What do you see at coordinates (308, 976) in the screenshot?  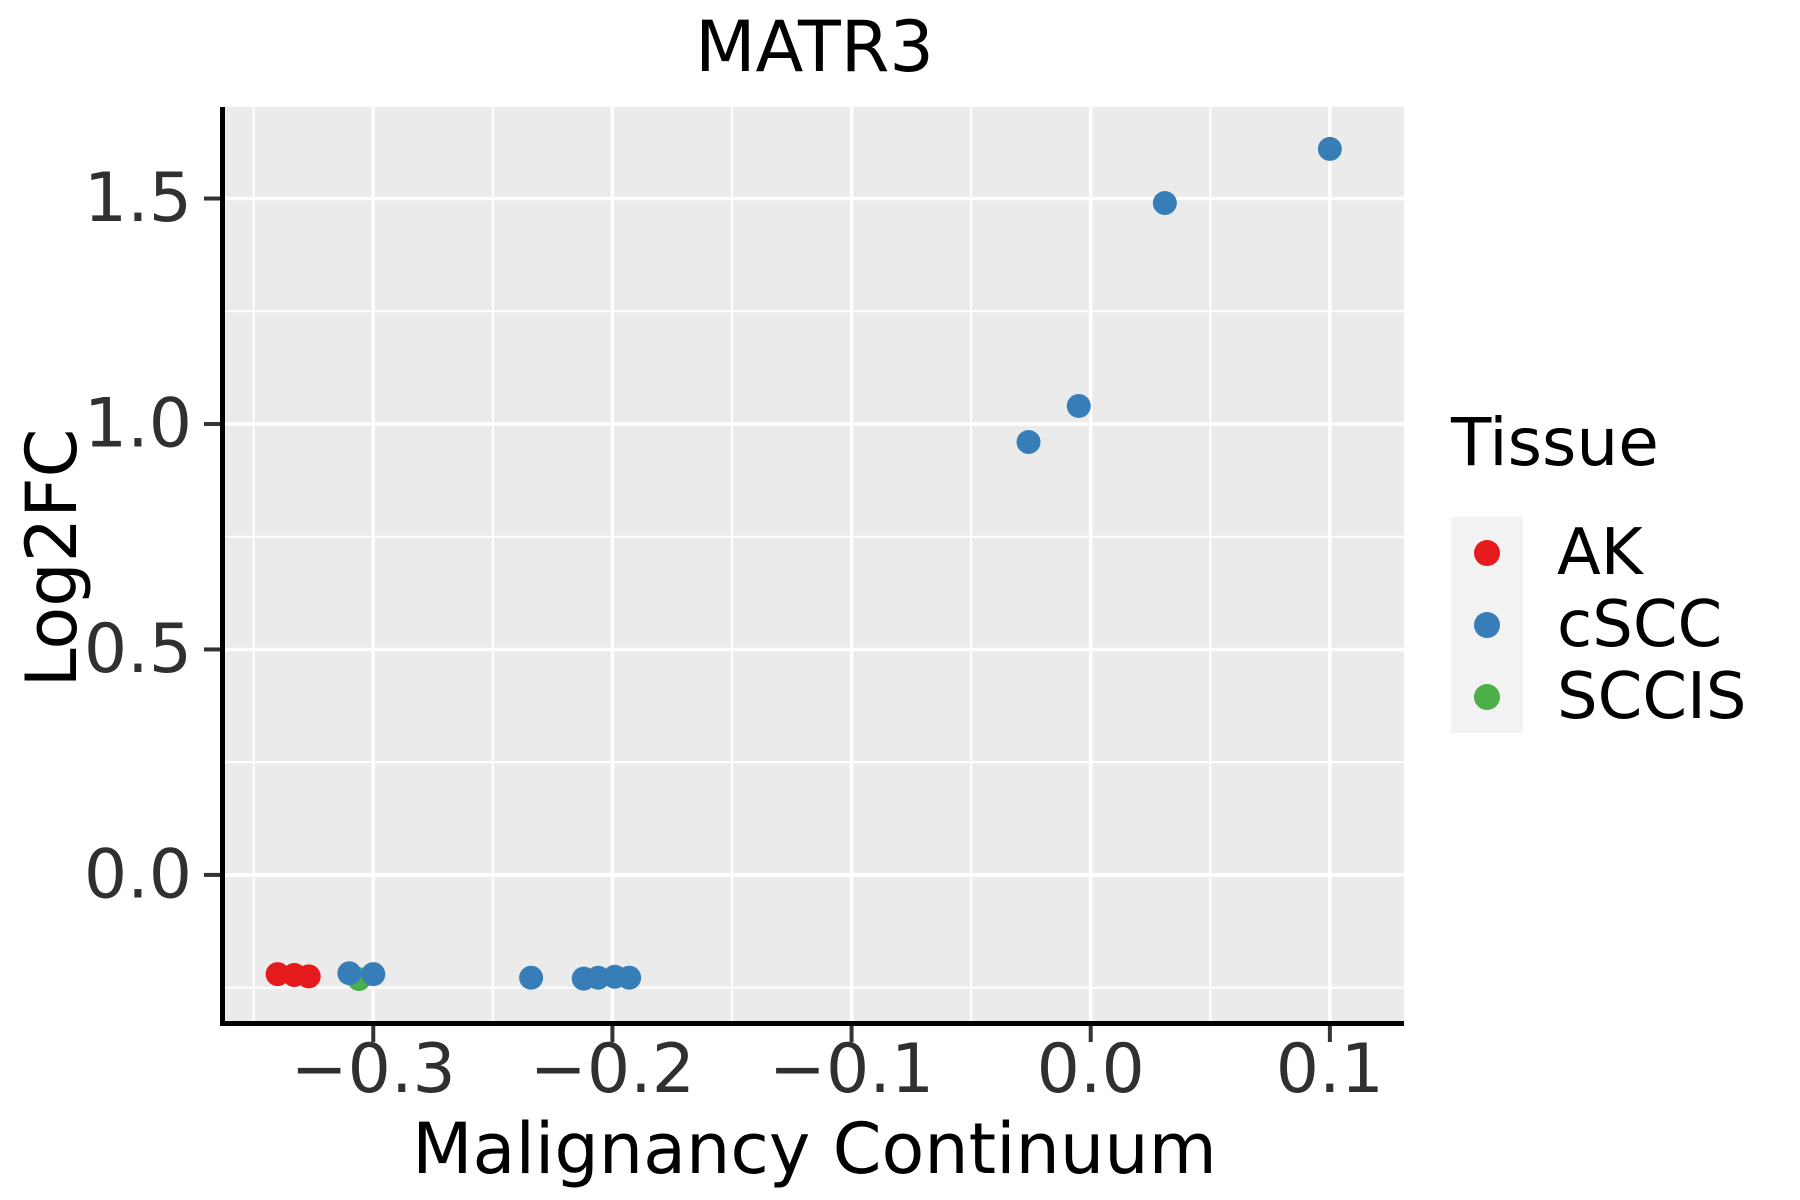 I see `data-point-AK` at bounding box center [308, 976].